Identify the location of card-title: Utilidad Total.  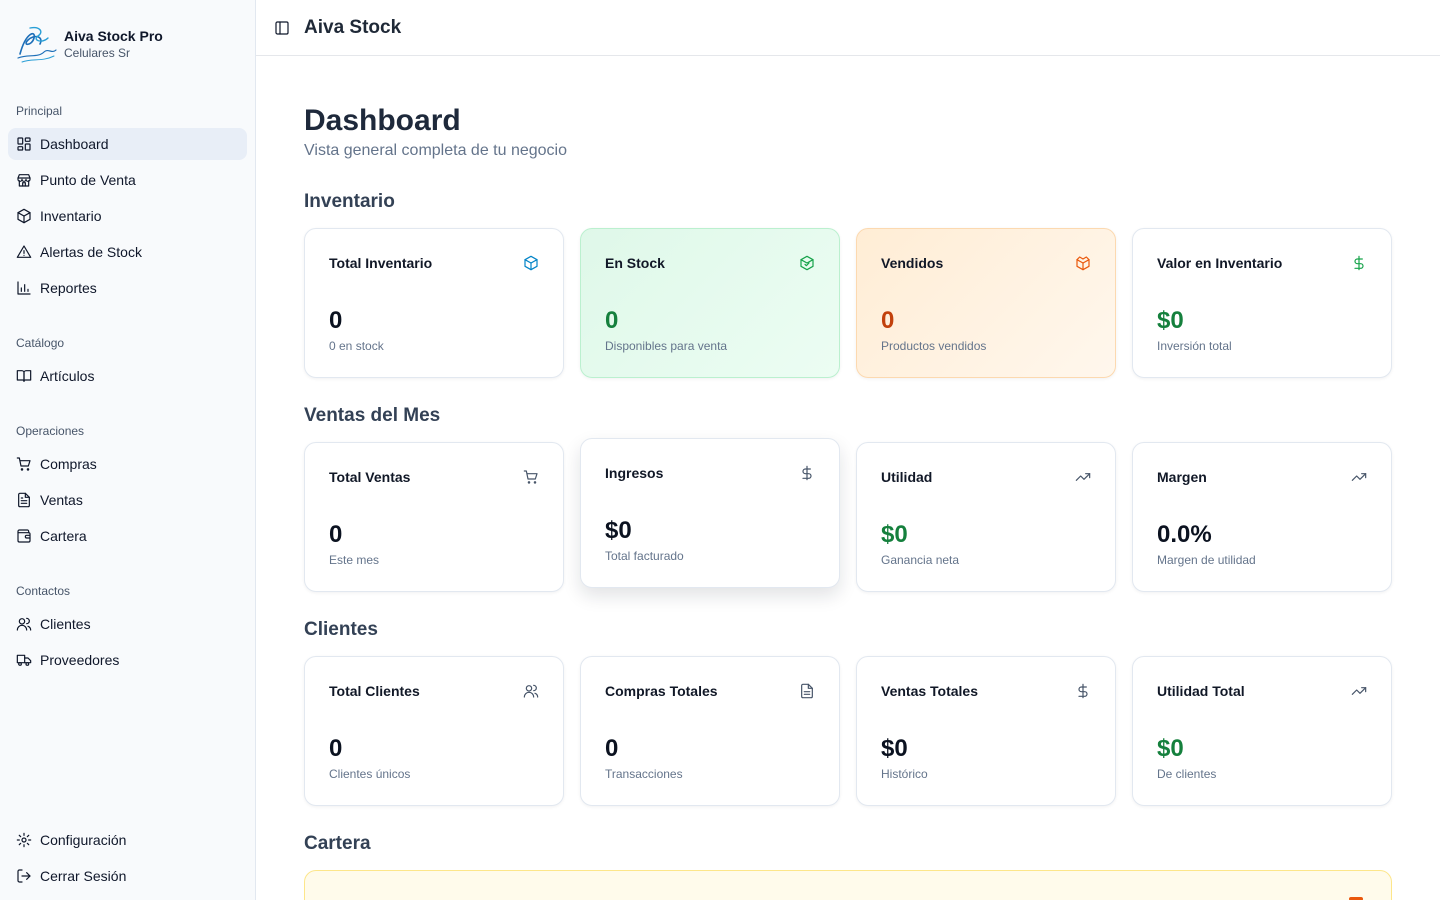
(1201, 691).